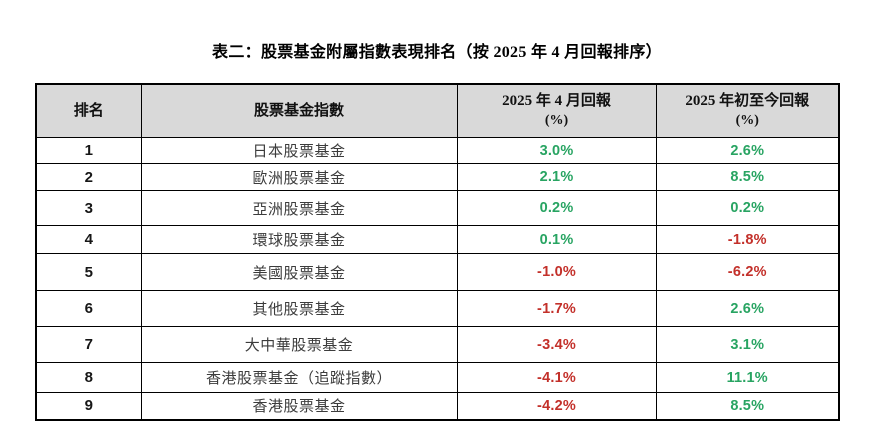 This screenshot has width=874, height=445. I want to click on header-rank: 排名, so click(88, 110).